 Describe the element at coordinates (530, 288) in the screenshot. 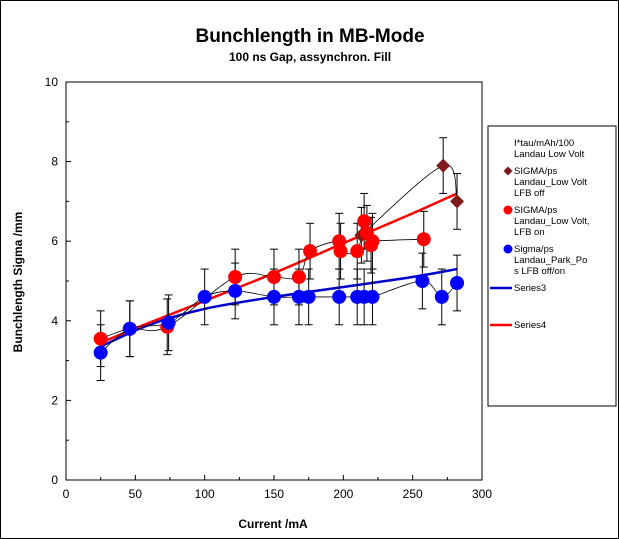

I see `legend-entry-text: Series3` at that location.